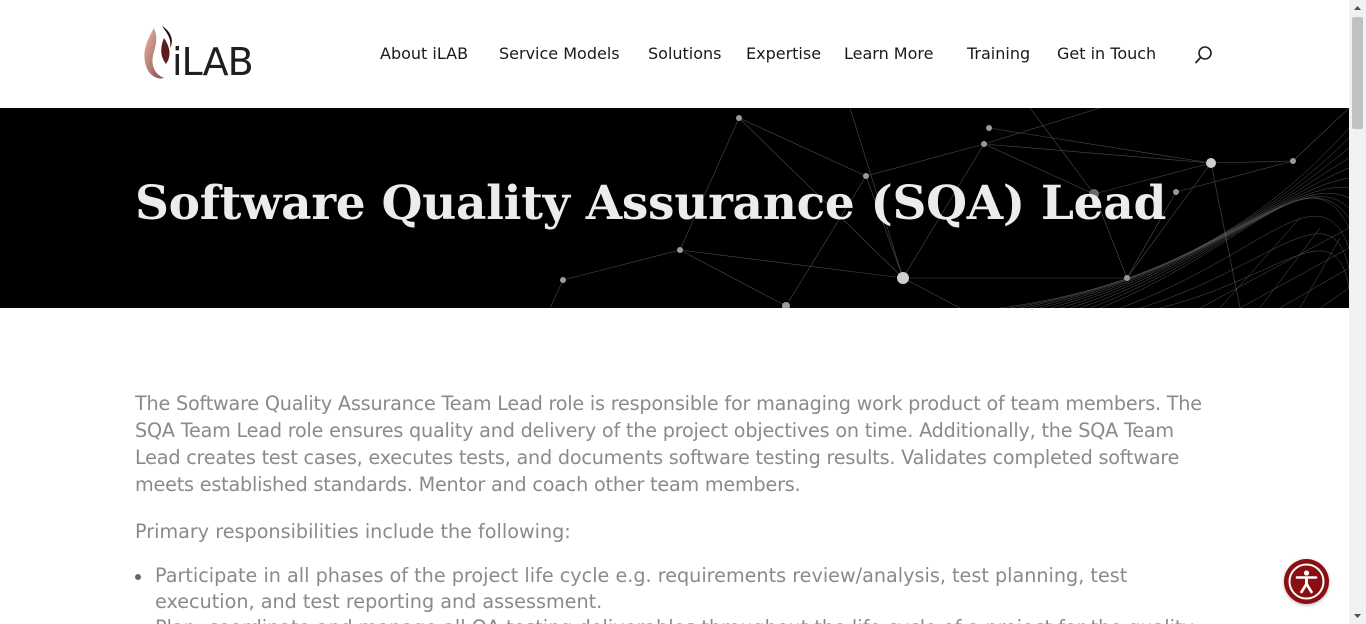 The width and height of the screenshot is (1366, 624). What do you see at coordinates (1357, 8) in the screenshot?
I see `scroll-up-arrow-icon` at bounding box center [1357, 8].